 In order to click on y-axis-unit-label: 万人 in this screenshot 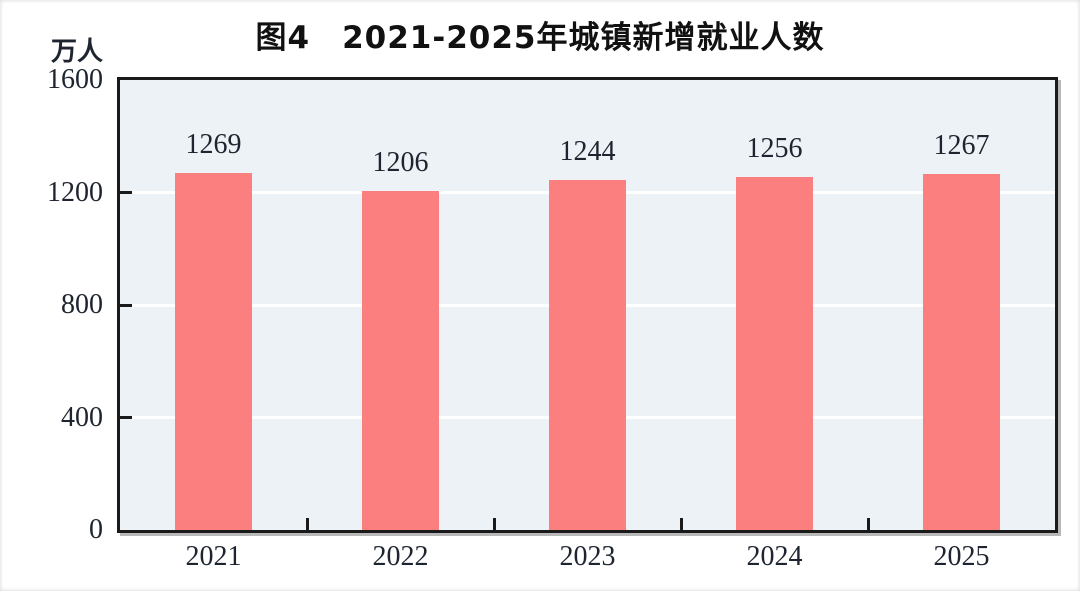, I will do `click(76, 51)`.